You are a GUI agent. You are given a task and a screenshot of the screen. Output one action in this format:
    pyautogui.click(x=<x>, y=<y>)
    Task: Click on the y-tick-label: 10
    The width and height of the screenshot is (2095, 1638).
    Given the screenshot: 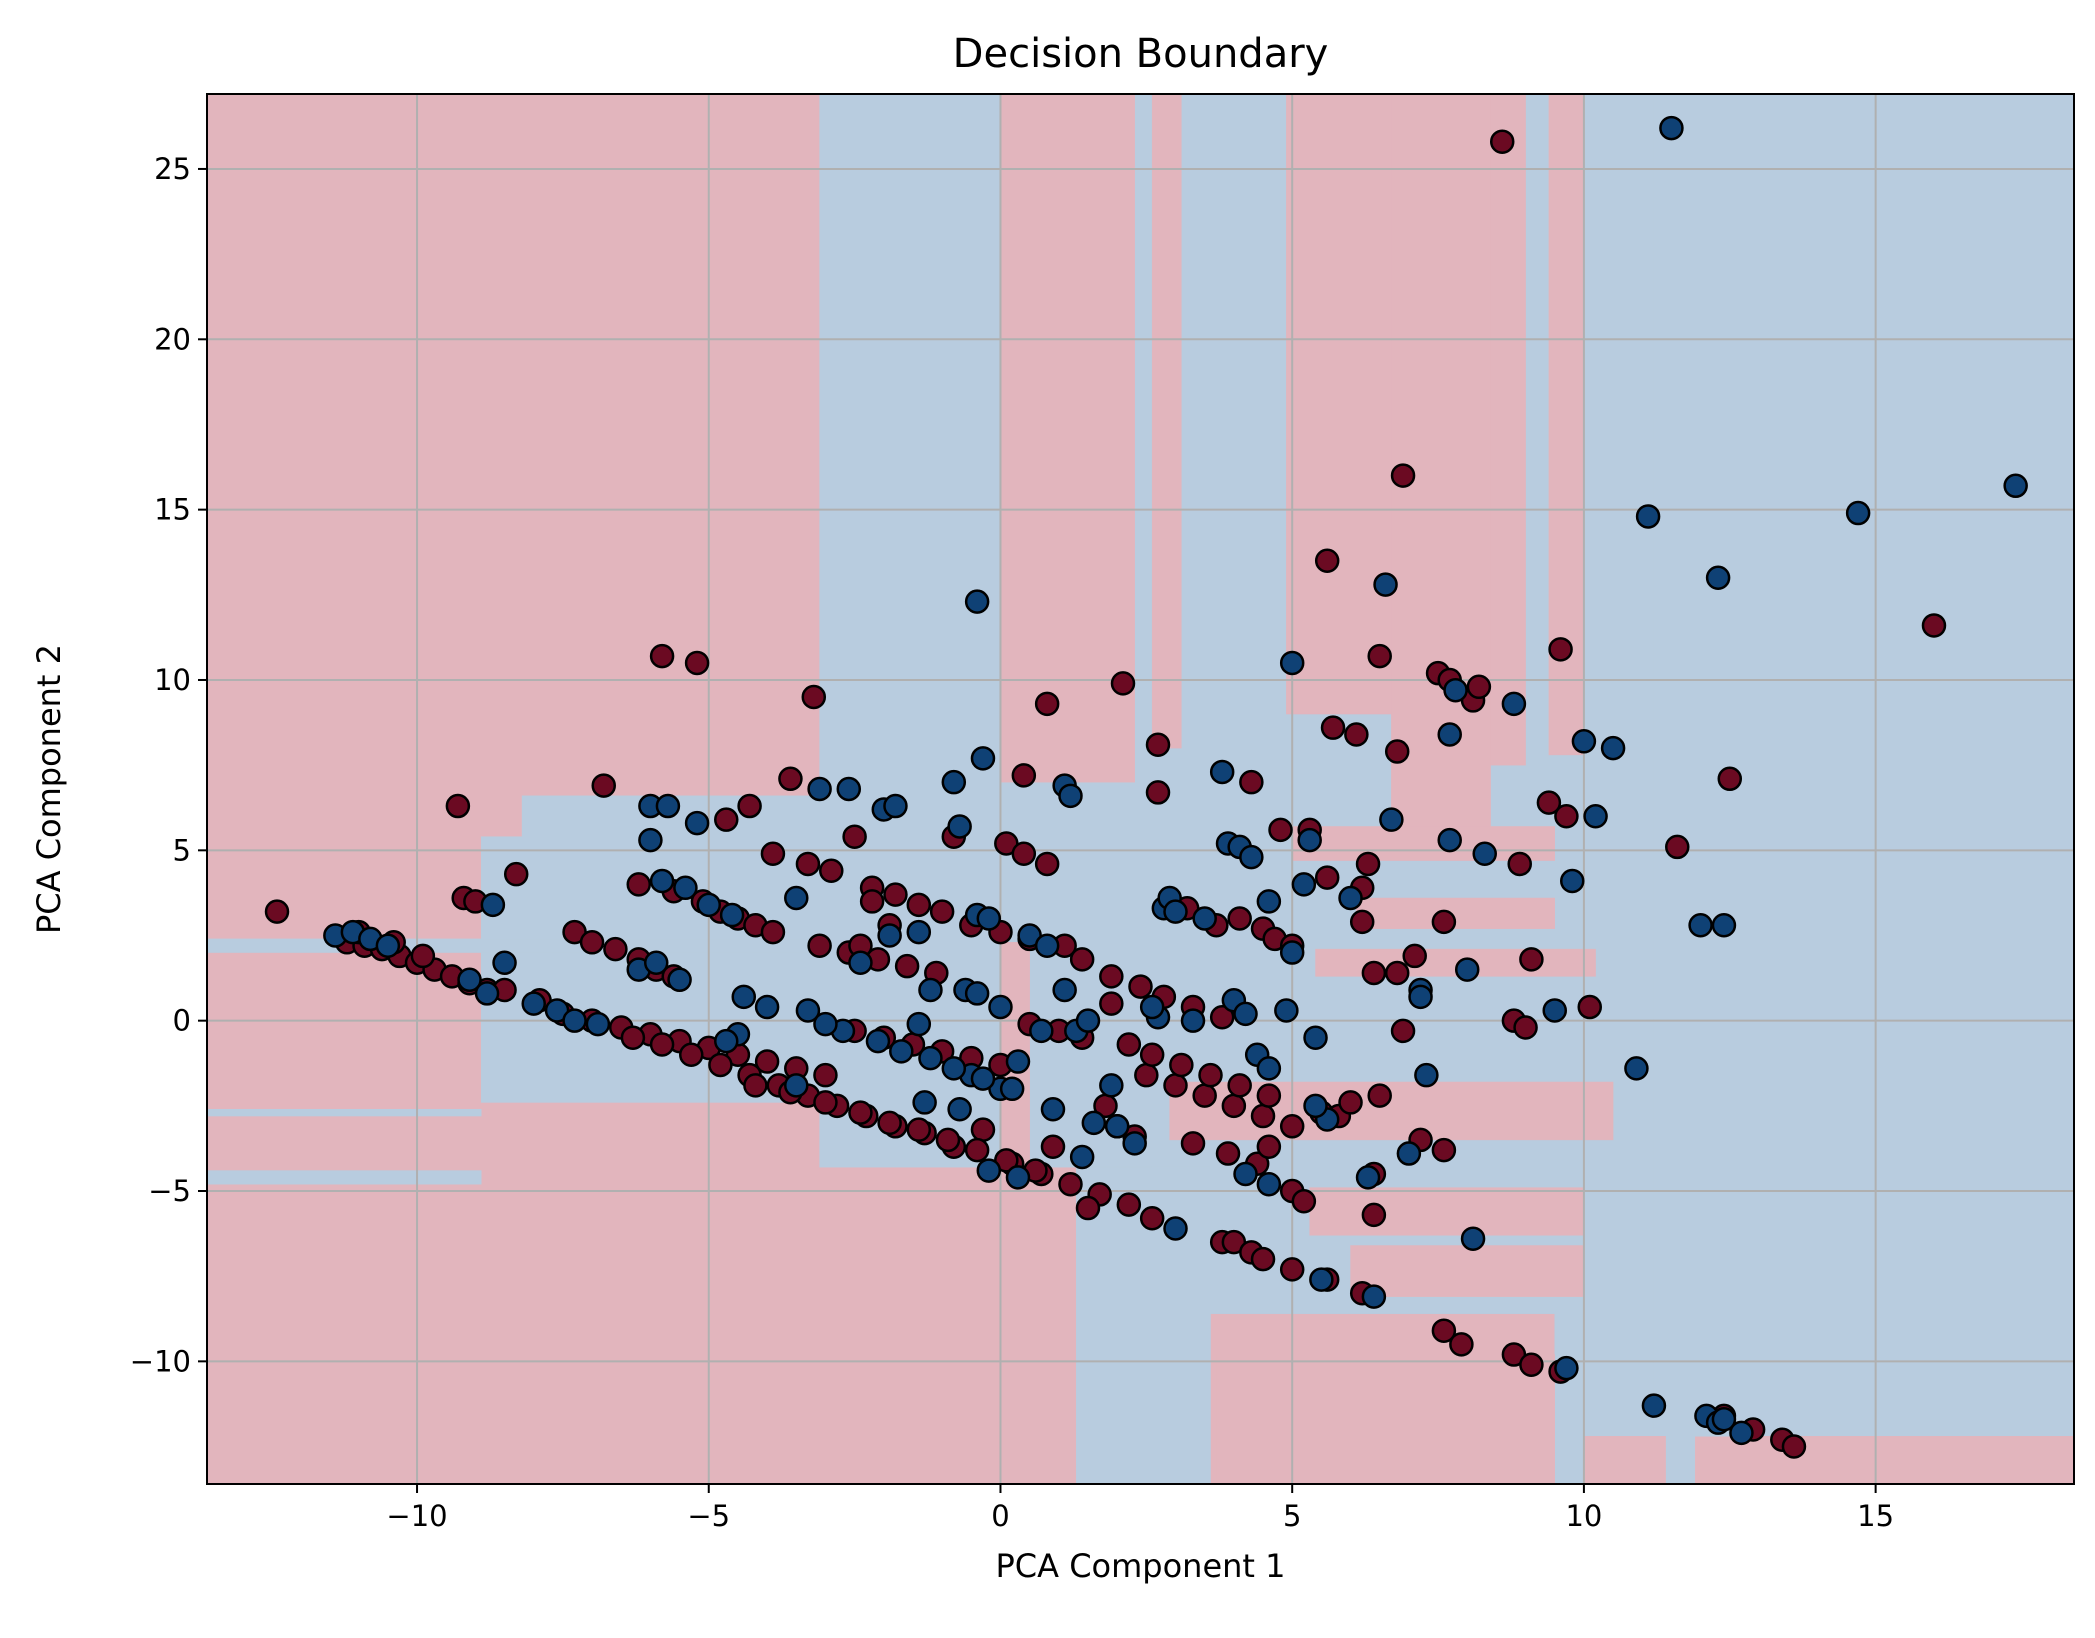 What is the action you would take?
    pyautogui.click(x=172, y=680)
    